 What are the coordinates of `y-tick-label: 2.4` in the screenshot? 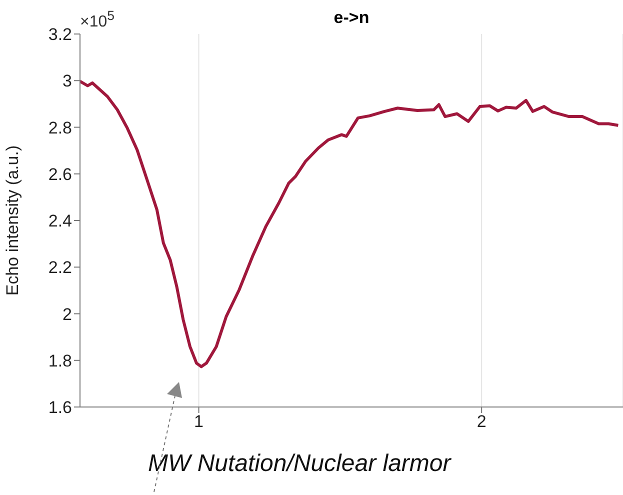 It's located at (60, 221).